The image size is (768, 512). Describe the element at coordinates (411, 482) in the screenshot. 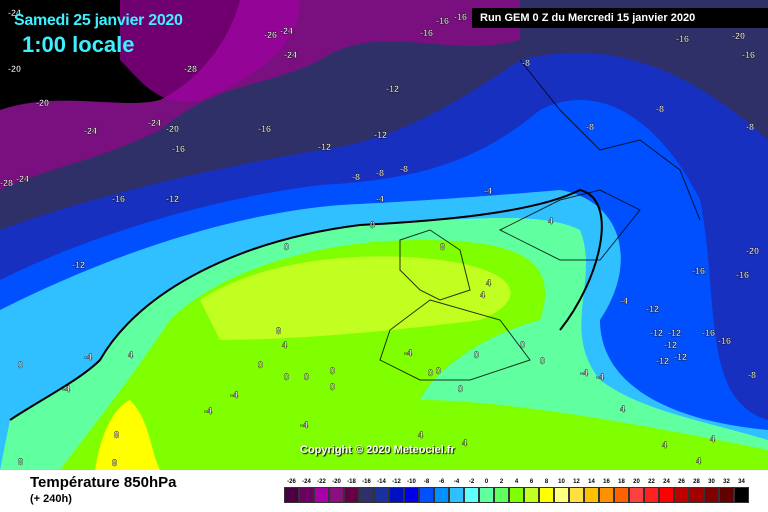

I see `legend-tick-label: -10` at that location.